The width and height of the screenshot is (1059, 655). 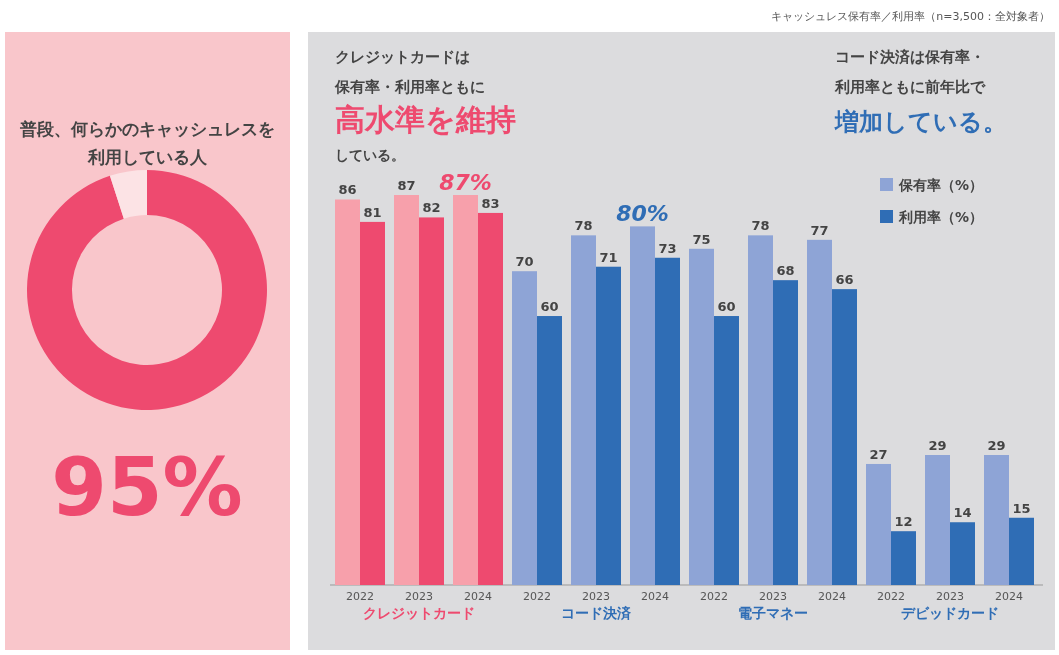 I want to click on data-label: 15, so click(x=1021, y=508).